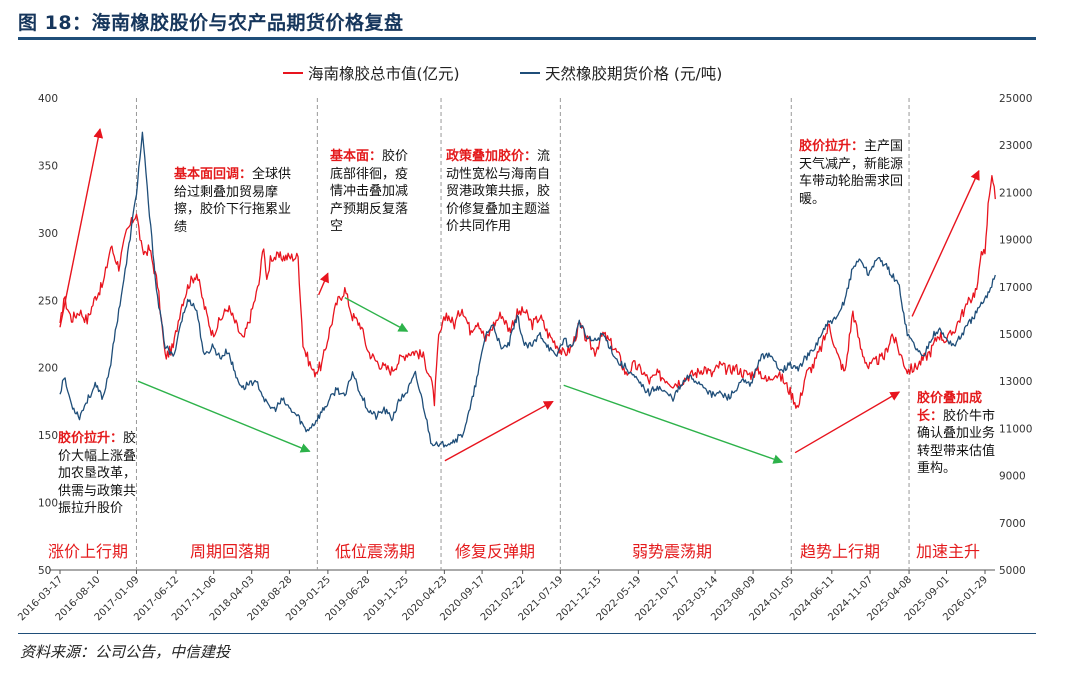 The width and height of the screenshot is (1080, 675). Describe the element at coordinates (384, 74) in the screenshot. I see `legend-label-market-cap: 海南橡胶总市值(亿元)` at that location.